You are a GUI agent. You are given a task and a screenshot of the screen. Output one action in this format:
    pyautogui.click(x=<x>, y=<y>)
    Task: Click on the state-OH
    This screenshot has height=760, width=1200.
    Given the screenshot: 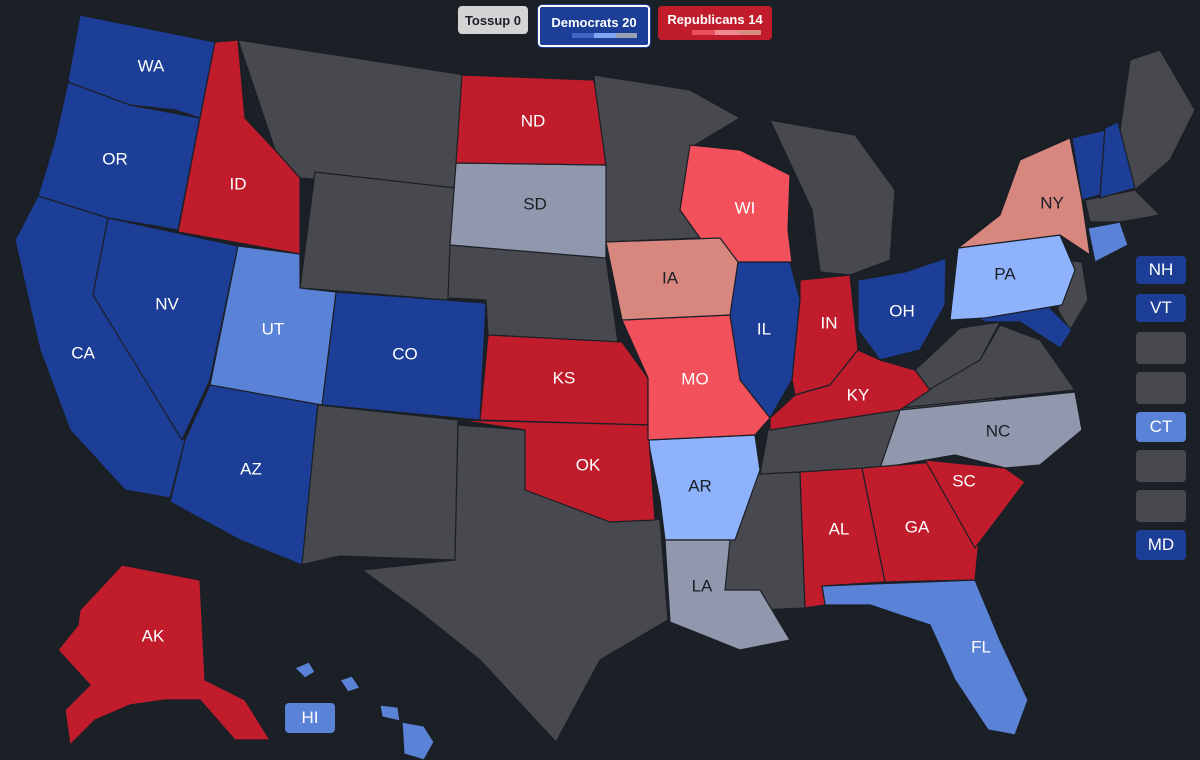 What is the action you would take?
    pyautogui.click(x=902, y=309)
    